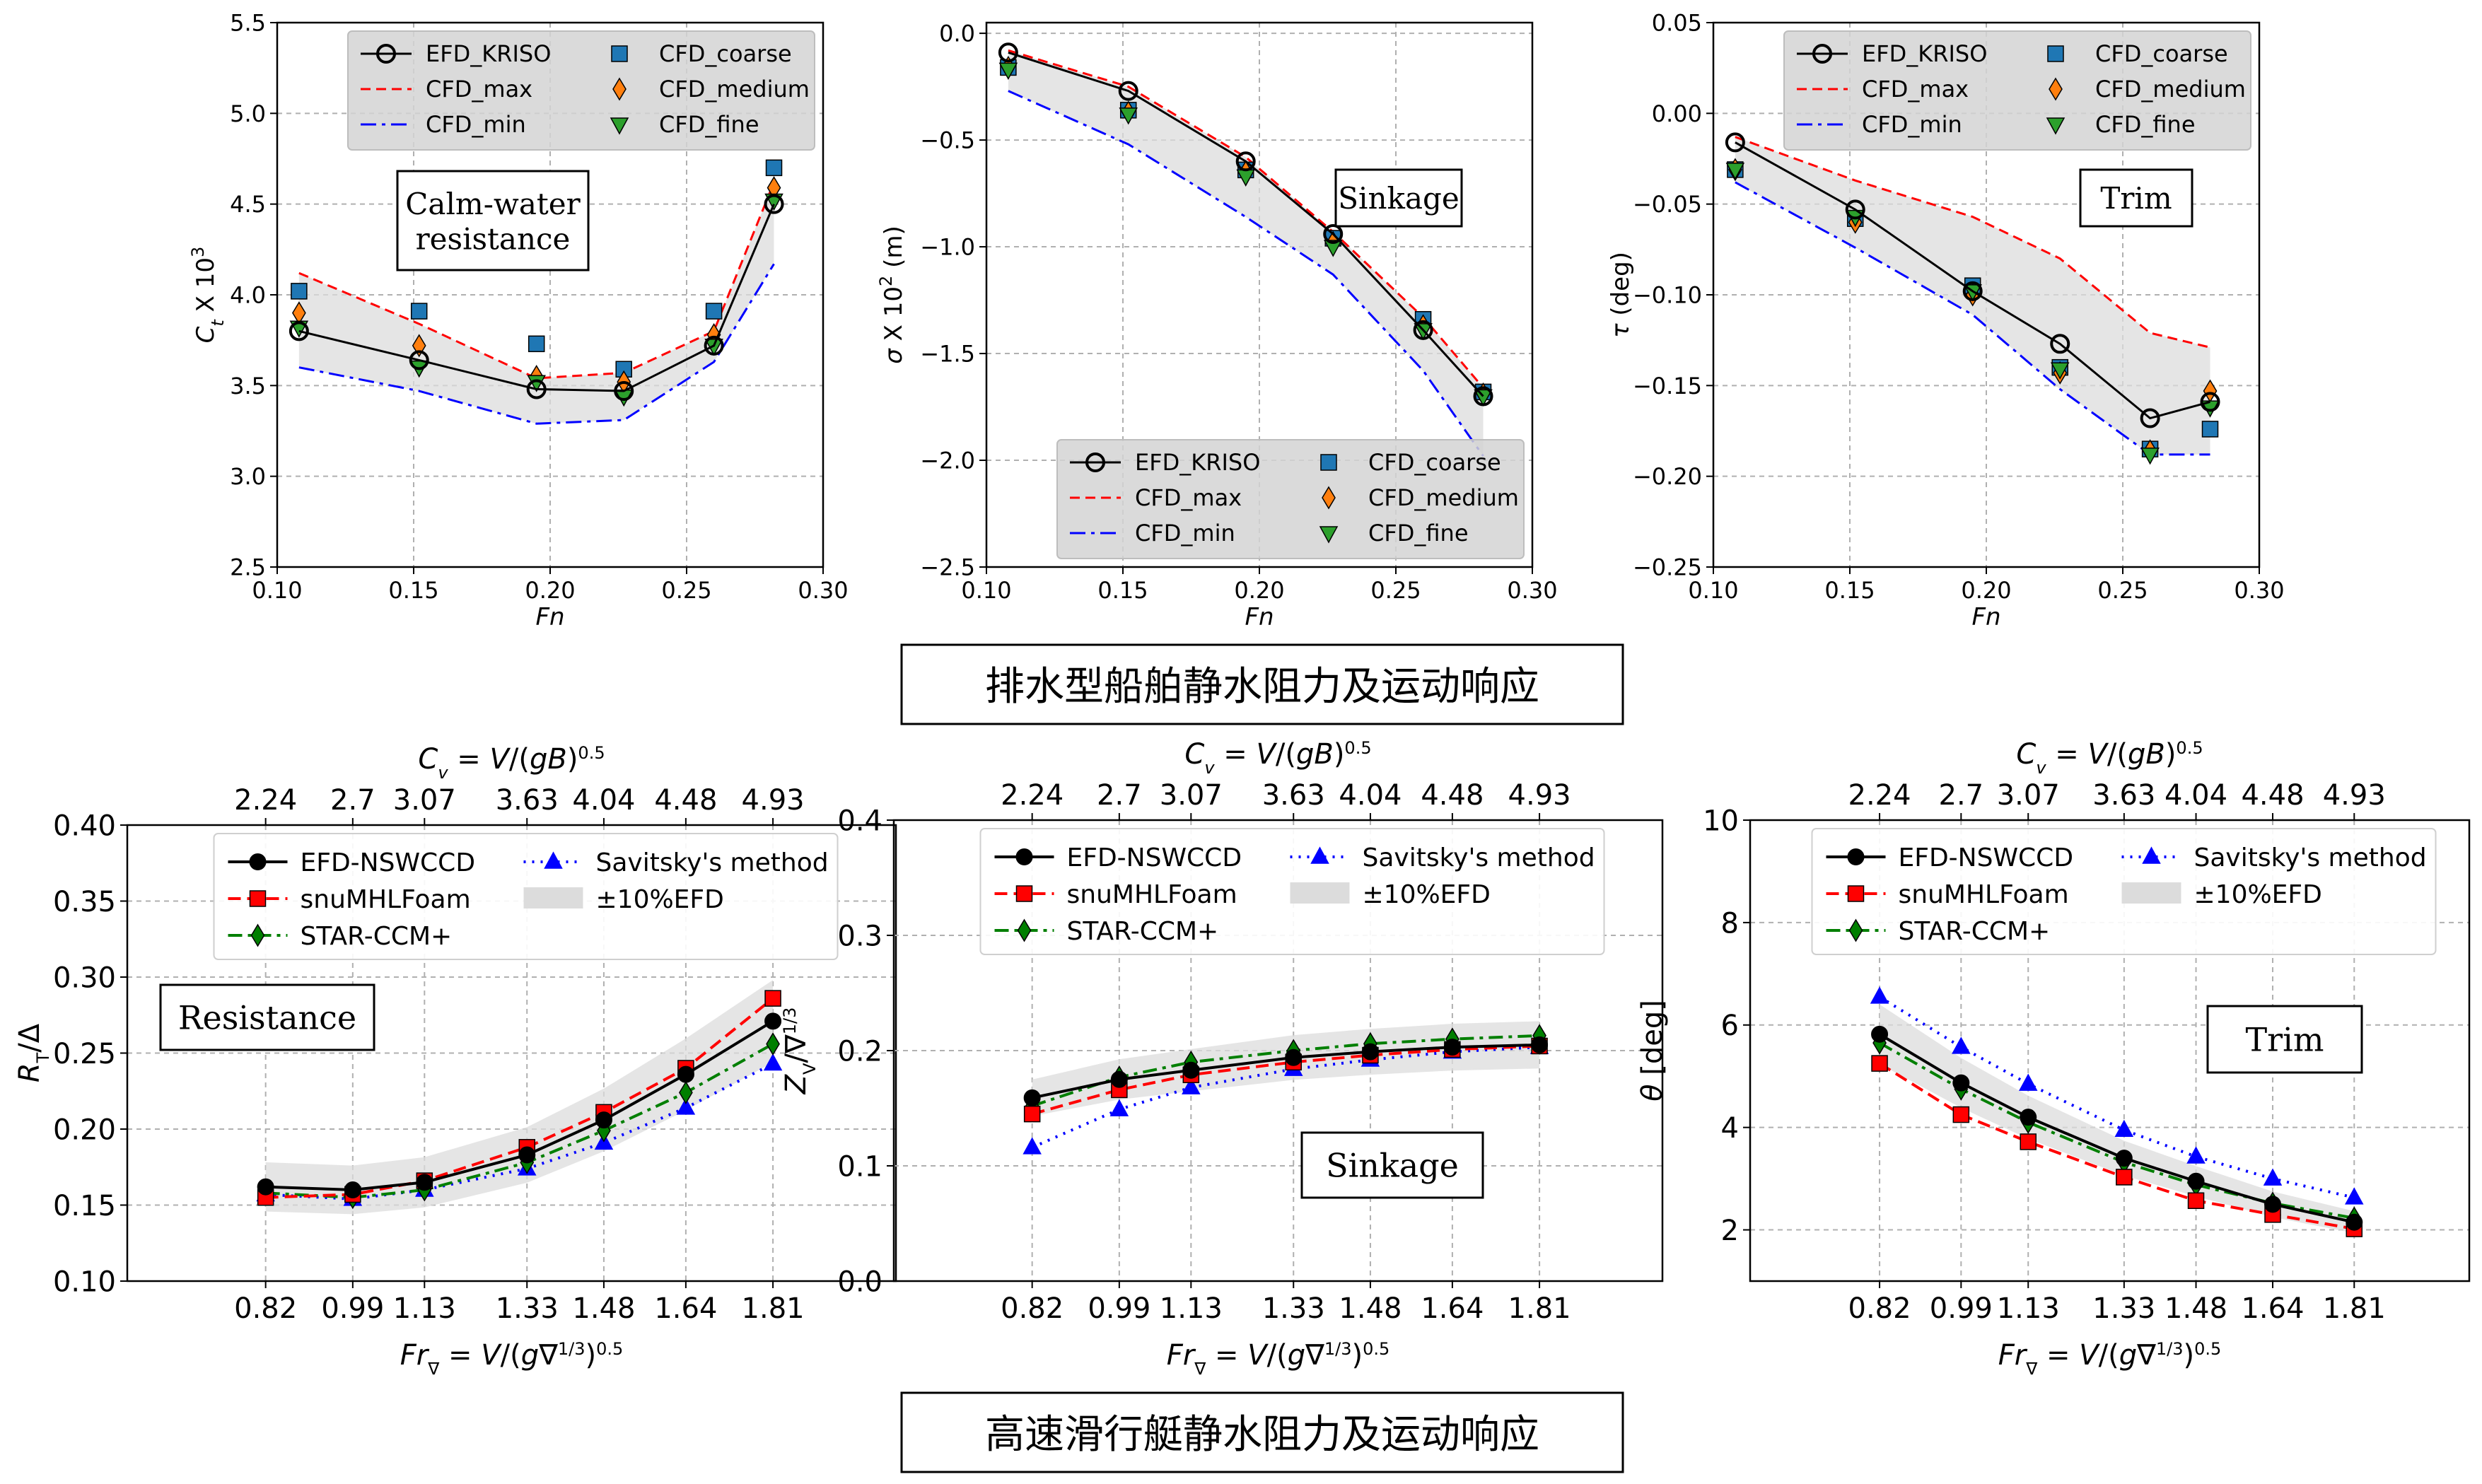 The height and width of the screenshot is (1484, 2482). I want to click on y-tick-label: 0.20, so click(85, 1130).